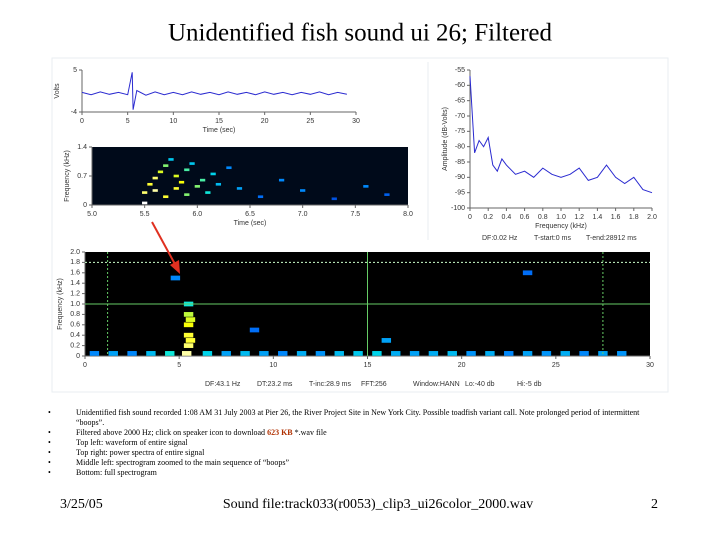  I want to click on y-tick-label: 1.4, so click(82, 147).